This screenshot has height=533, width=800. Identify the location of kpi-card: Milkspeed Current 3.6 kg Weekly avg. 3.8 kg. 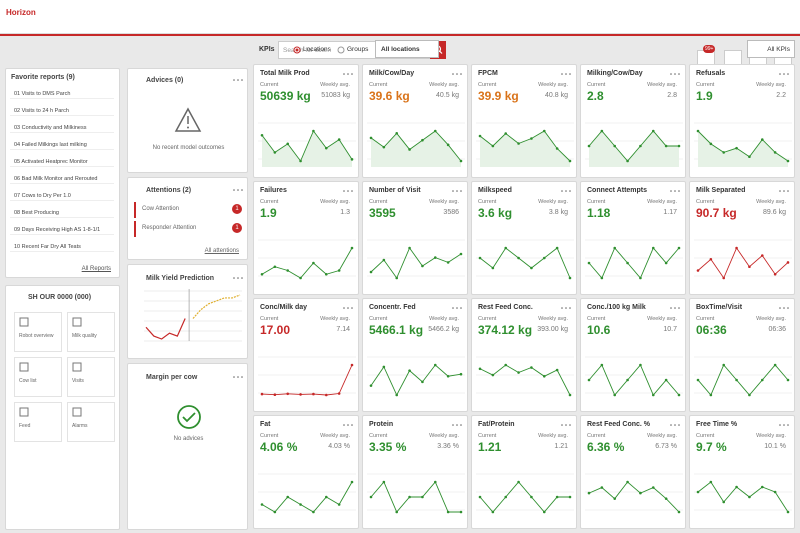
(524, 238).